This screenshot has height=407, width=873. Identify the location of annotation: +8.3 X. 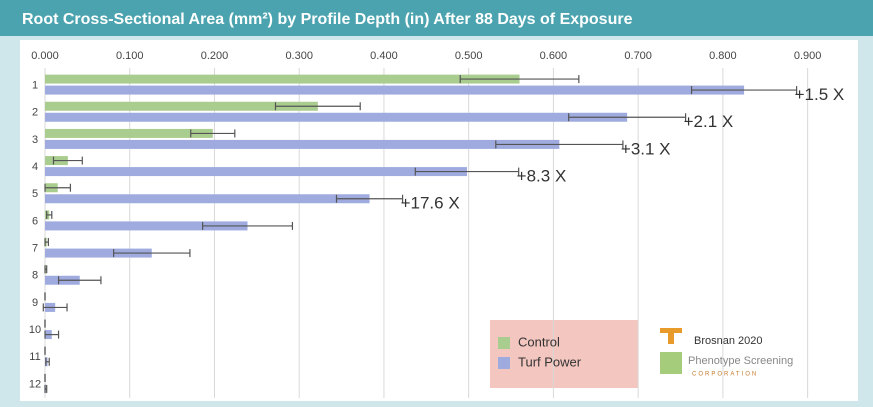
(542, 176).